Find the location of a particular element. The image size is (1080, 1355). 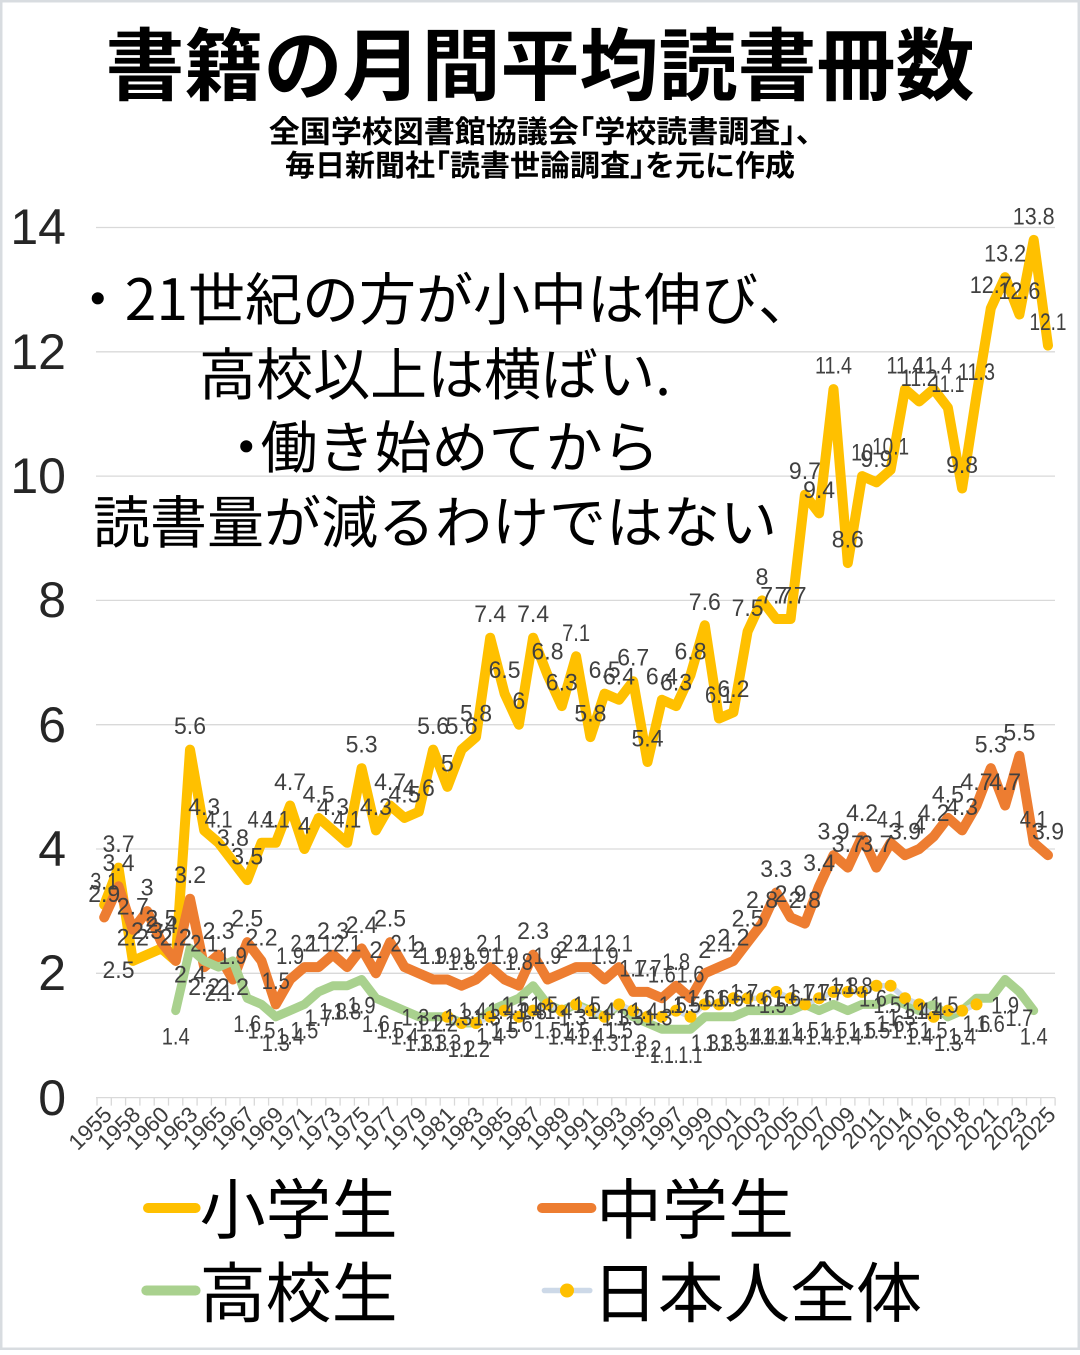

svg-text: 3.3 is located at coordinates (776, 869).